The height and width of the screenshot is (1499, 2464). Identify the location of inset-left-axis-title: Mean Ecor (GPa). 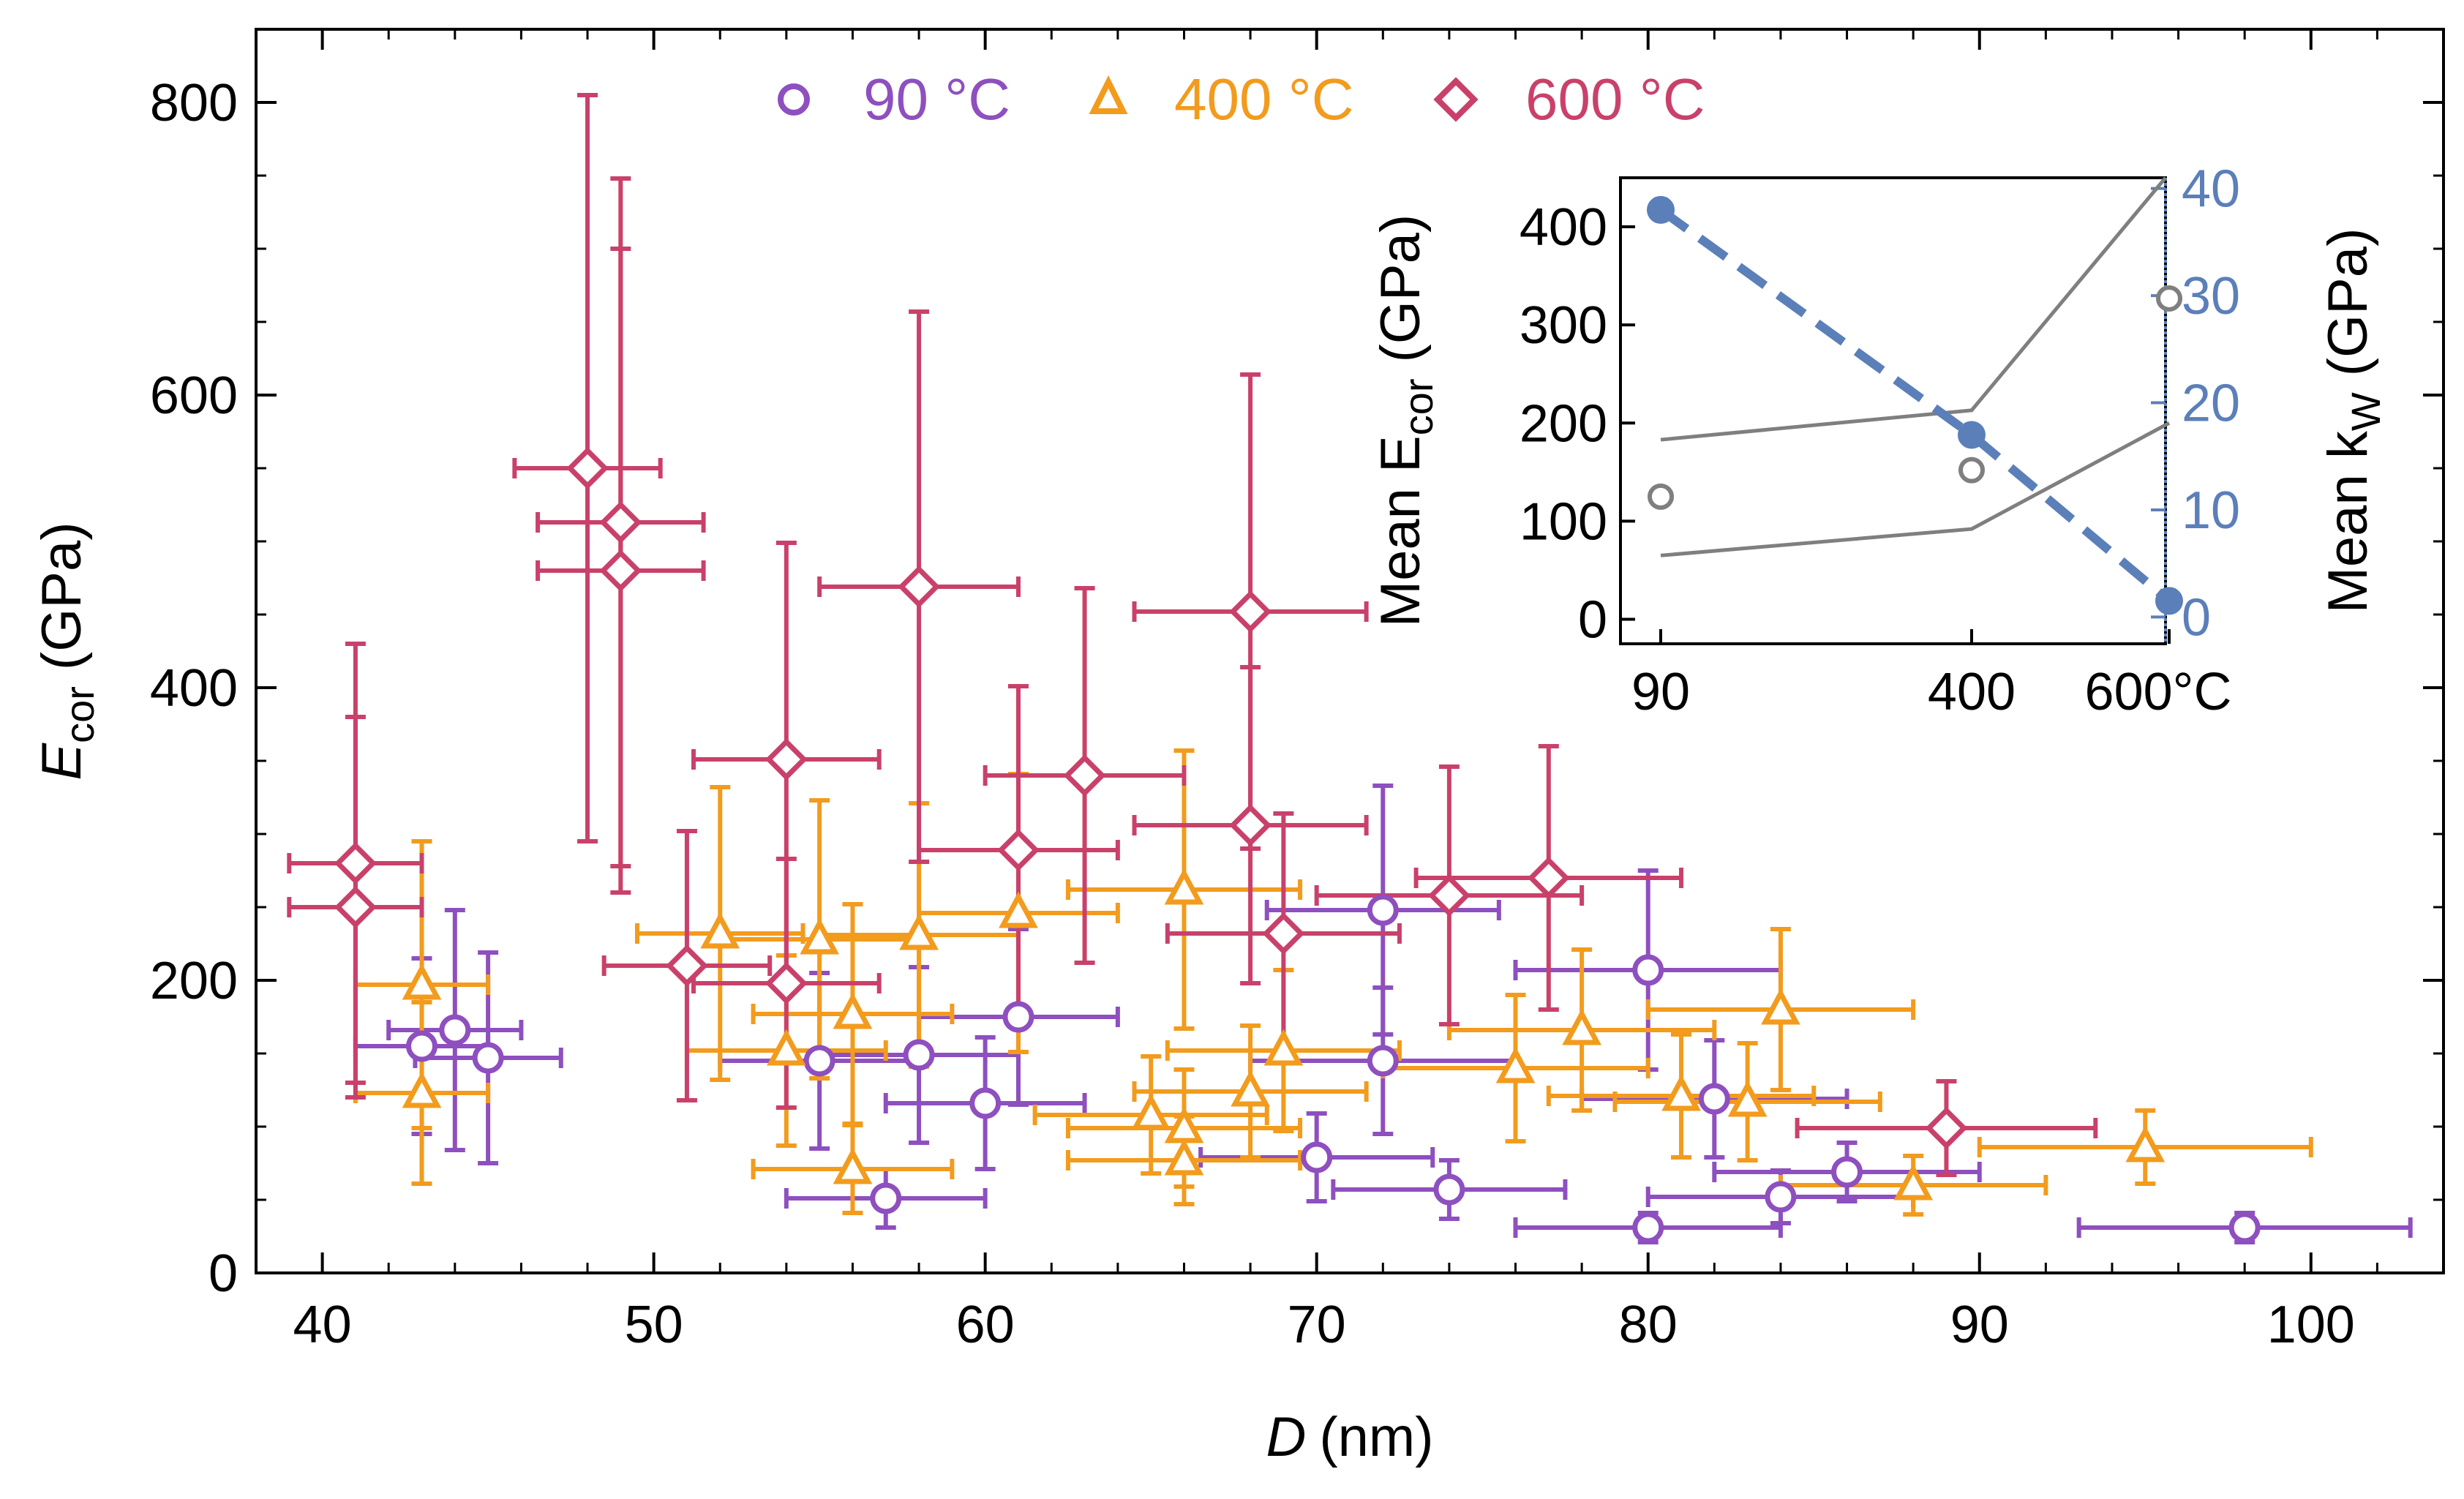
(1405, 421).